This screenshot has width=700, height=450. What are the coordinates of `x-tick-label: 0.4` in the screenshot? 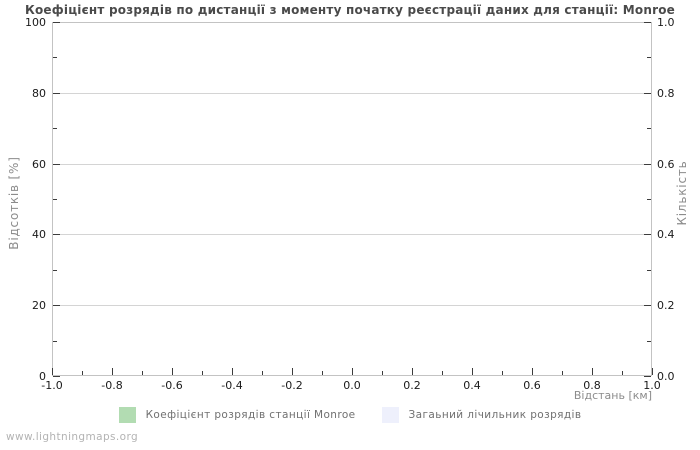 It's located at (472, 385).